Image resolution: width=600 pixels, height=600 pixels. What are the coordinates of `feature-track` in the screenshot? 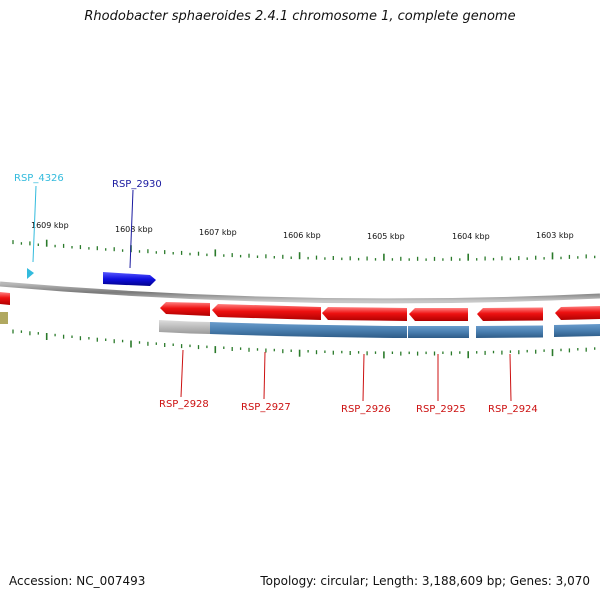 It's located at (300, 325).